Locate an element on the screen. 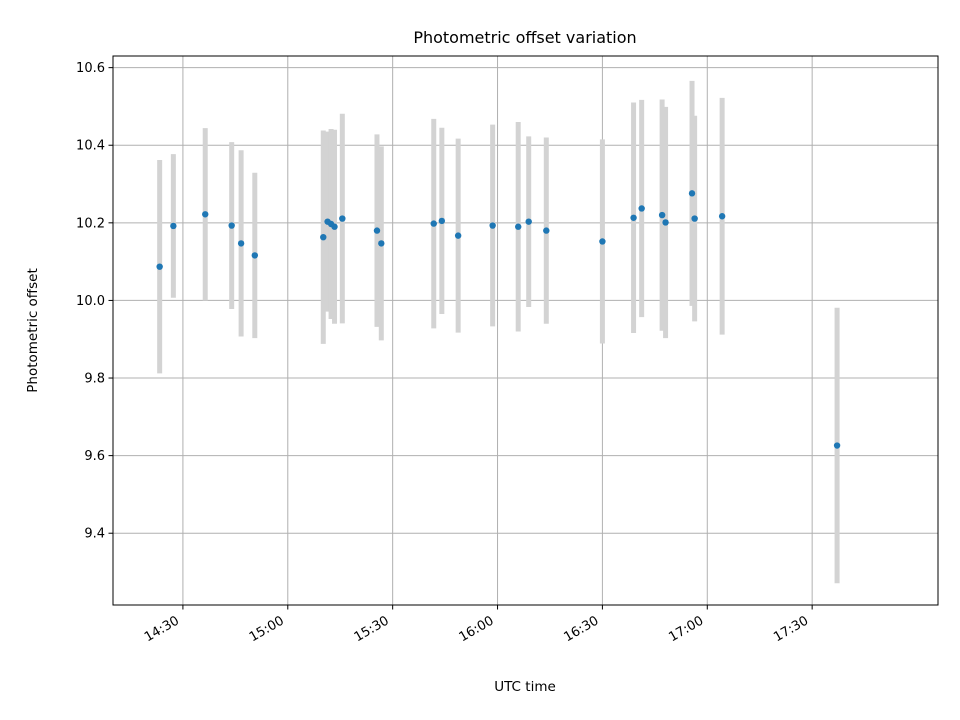 This screenshot has height=720, width=960. y-tick-label: 10.6 is located at coordinates (90, 68).